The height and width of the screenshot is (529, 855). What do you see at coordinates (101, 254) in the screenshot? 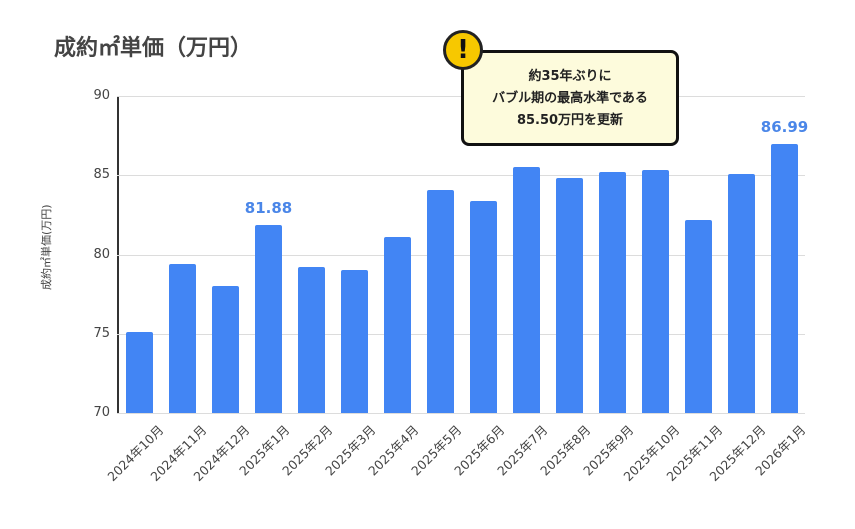
I see `y-tick-label: 80` at bounding box center [101, 254].